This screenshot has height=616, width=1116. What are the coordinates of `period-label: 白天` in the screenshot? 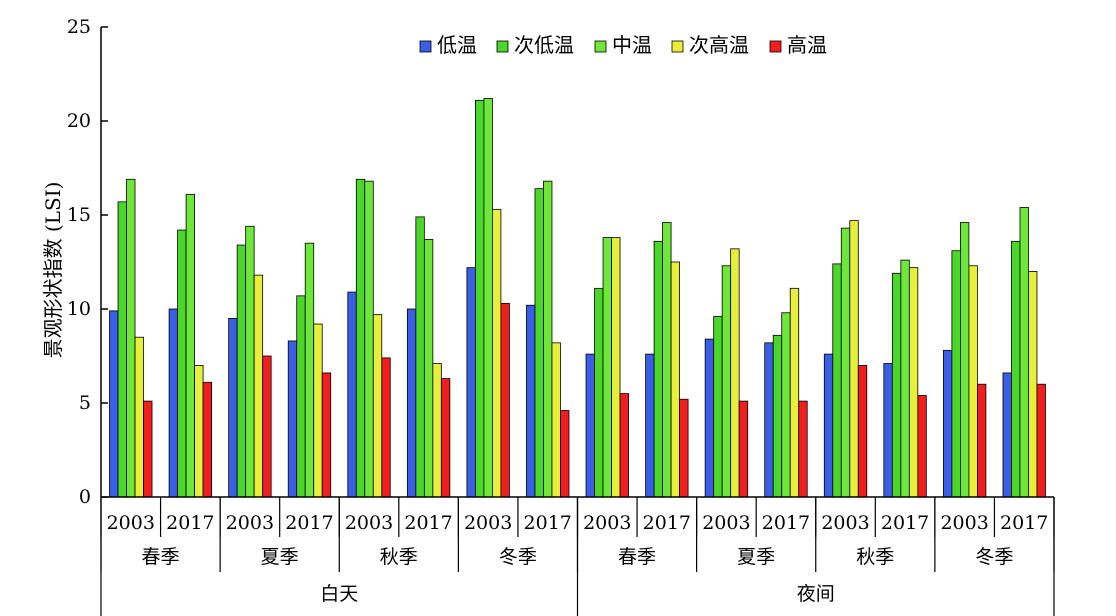 It's located at (339, 594).